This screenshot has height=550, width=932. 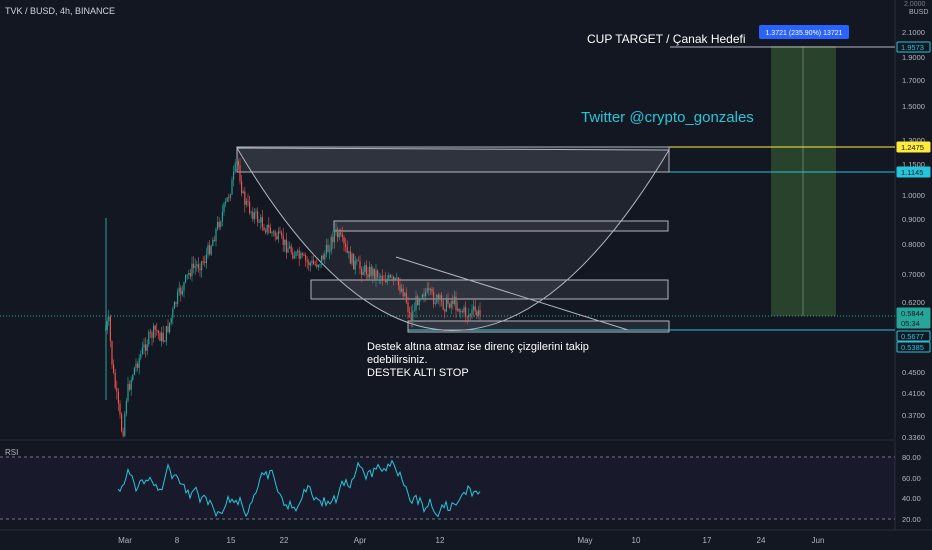 I want to click on note-line-3: DESTEK ALTI STOP, so click(x=418, y=373).